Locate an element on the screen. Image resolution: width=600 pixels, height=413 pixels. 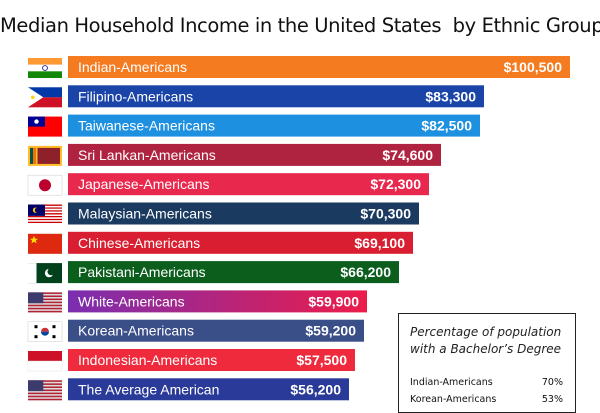
bar-row: The Average American $56,200 is located at coordinates (188, 389).